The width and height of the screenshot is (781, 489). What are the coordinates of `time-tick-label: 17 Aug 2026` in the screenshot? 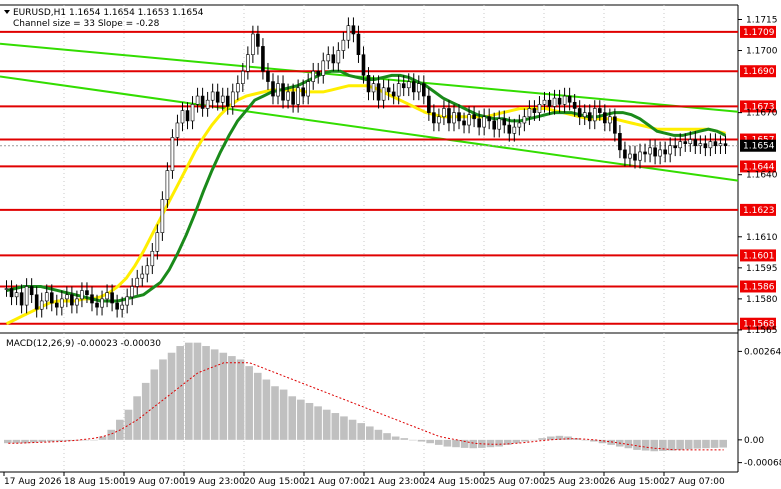 It's located at (33, 482).